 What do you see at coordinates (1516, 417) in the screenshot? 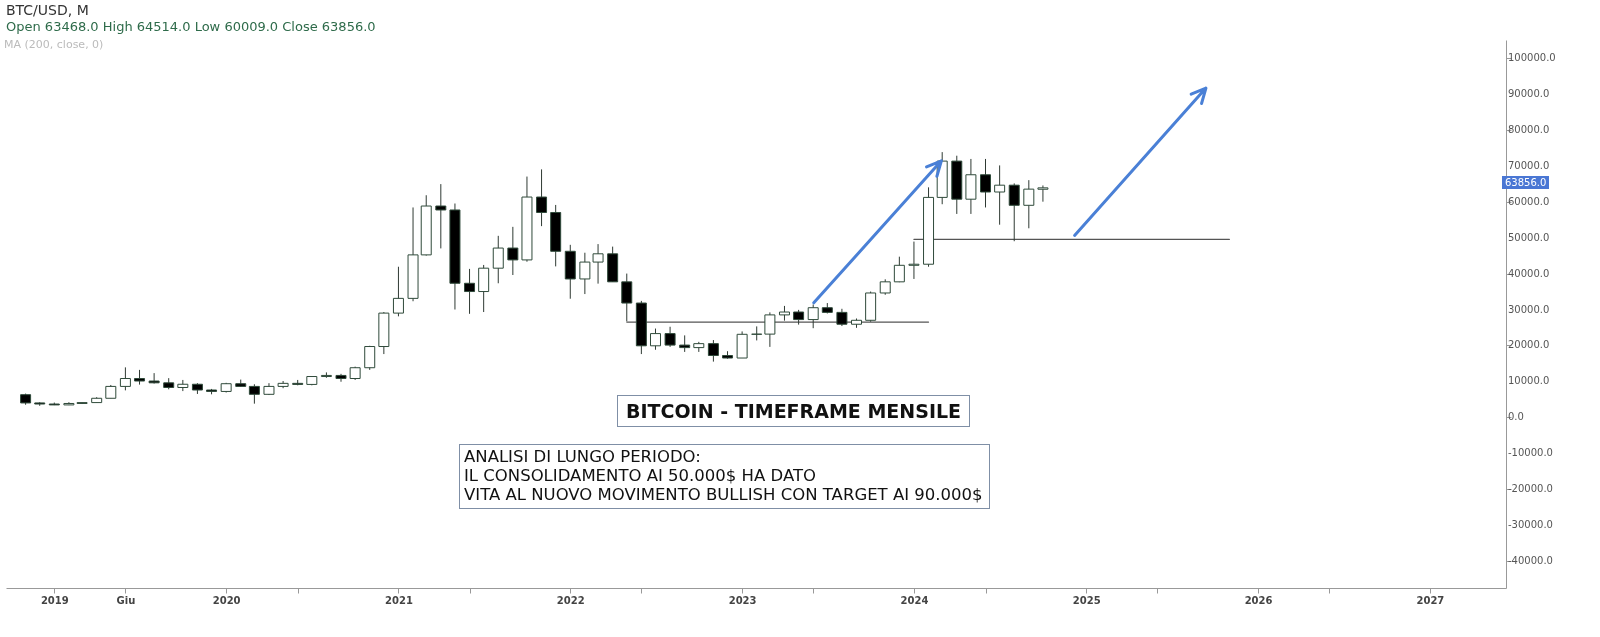
I see `y-tick-label: 0.0` at bounding box center [1516, 417].